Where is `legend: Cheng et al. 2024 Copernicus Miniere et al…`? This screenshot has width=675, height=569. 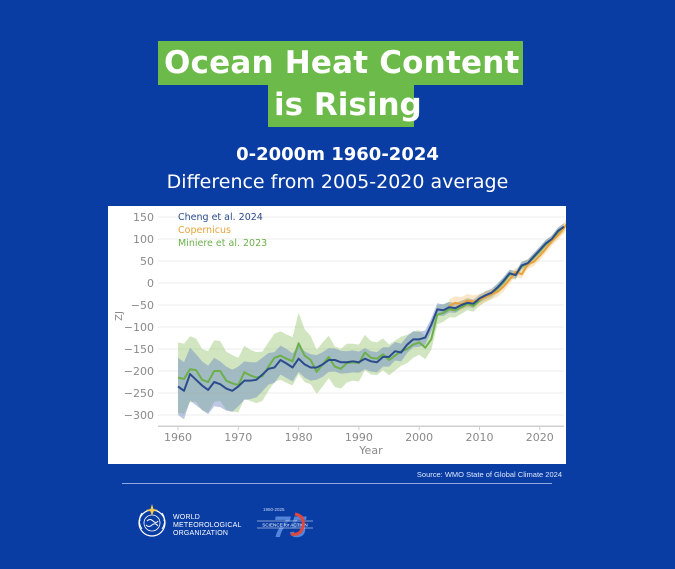
legend: Cheng et al. 2024 Copernicus Miniere et al… is located at coordinates (222, 230).